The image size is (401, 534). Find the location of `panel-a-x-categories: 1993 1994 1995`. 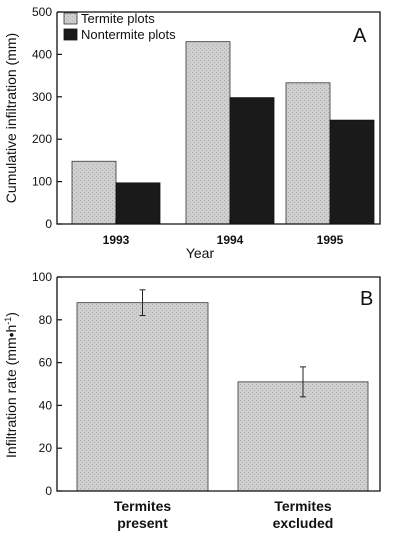

panel-a-x-categories: 1993 1994 1995 is located at coordinates (223, 233).